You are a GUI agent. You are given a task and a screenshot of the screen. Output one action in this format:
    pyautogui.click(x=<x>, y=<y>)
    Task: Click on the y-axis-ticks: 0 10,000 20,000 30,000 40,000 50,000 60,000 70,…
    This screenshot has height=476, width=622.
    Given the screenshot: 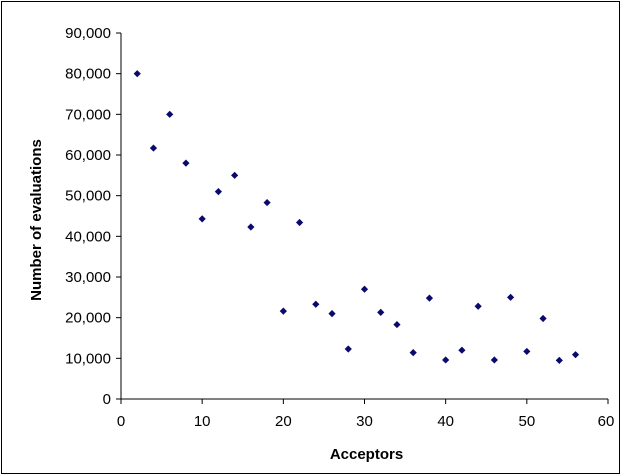 What is the action you would take?
    pyautogui.click(x=93, y=216)
    